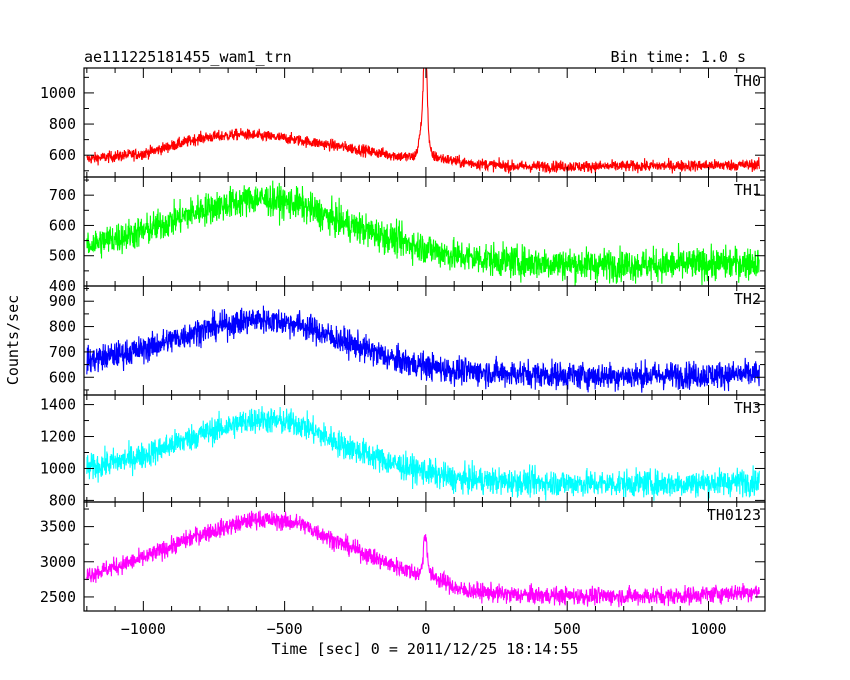  Describe the element at coordinates (423, 454) in the screenshot. I see `series-line-th3` at that location.